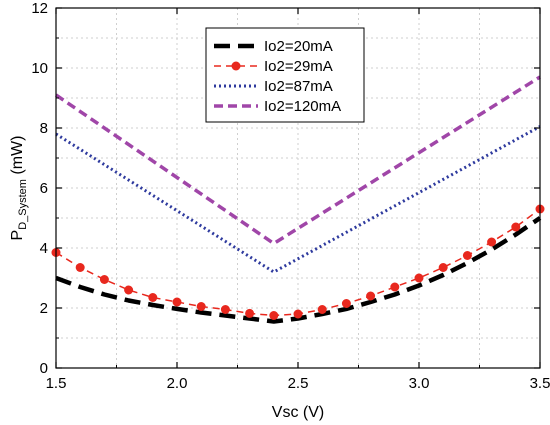 This screenshot has height=425, width=550. I want to click on legend-label-3: Io2=87mA, so click(298, 86).